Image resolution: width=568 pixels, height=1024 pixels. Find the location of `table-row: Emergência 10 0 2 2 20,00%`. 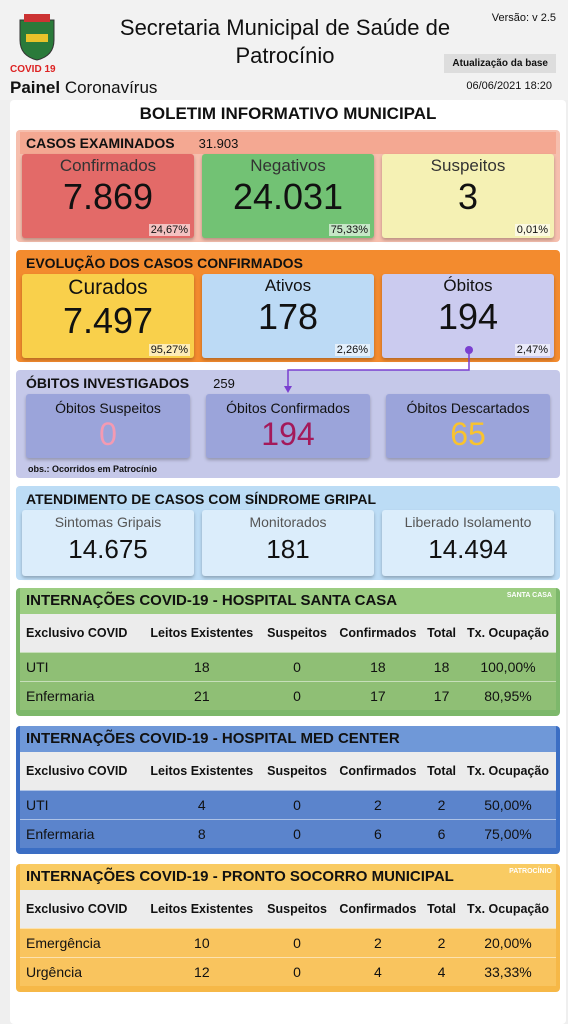

table-row: Emergência 10 0 2 2 20,00% is located at coordinates (288, 942).